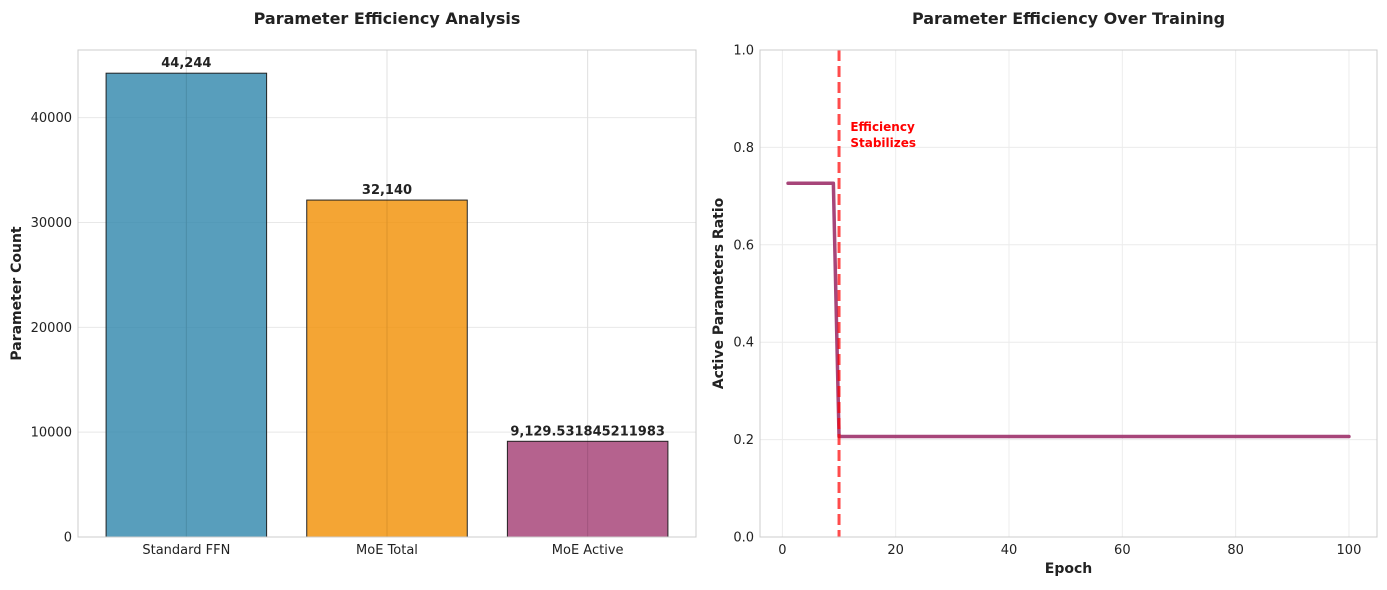  What do you see at coordinates (743, 51) in the screenshot?
I see `y-tick-label: 1.0` at bounding box center [743, 51].